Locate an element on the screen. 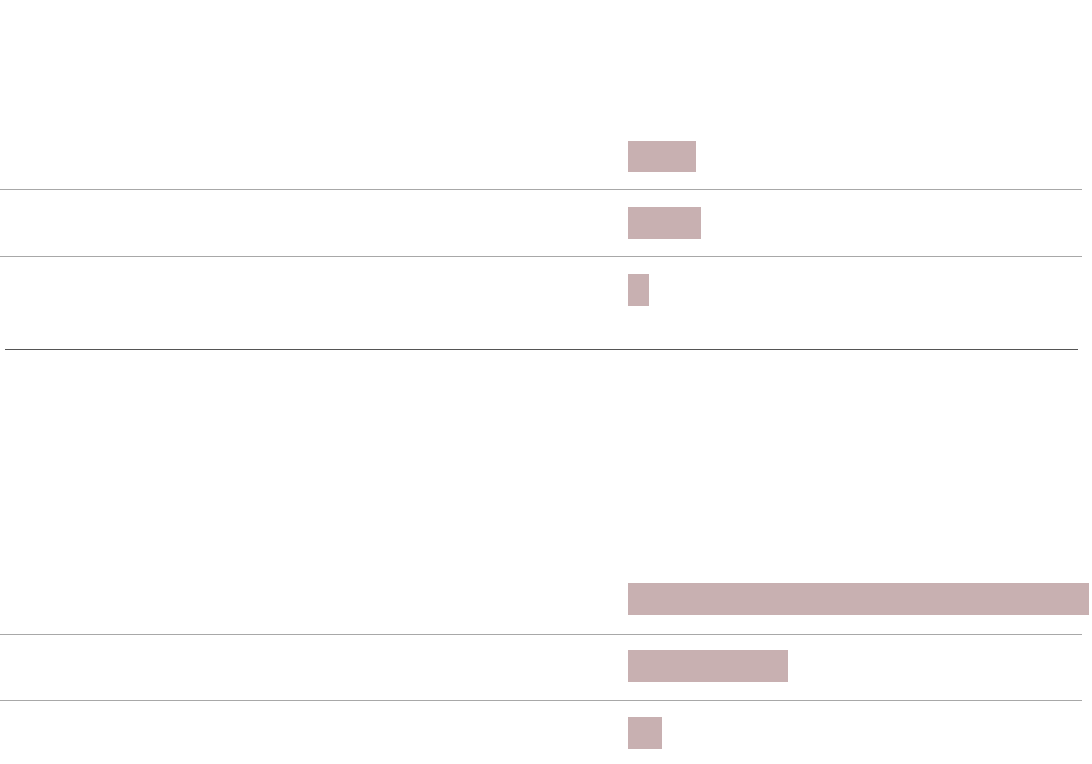 The width and height of the screenshot is (1092, 764). section-divider is located at coordinates (541, 349).